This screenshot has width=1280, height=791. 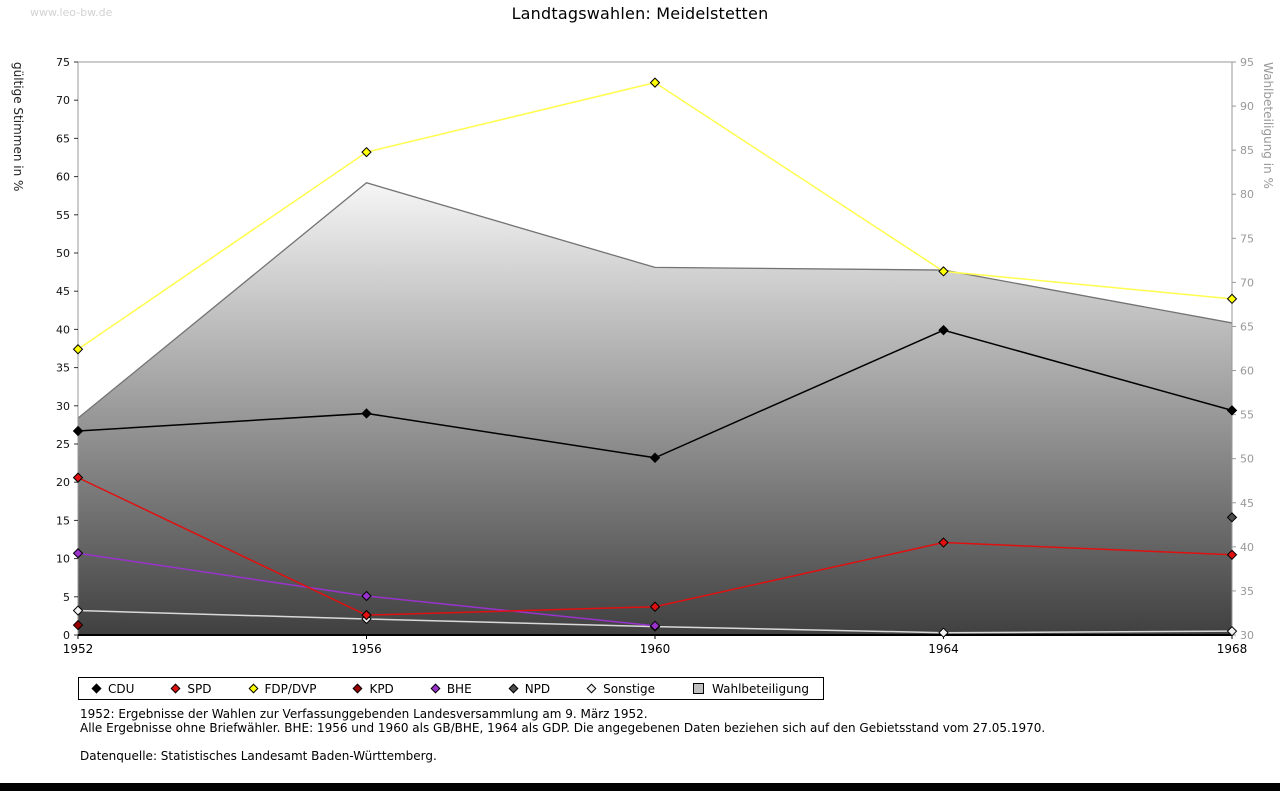 What do you see at coordinates (78, 625) in the screenshot?
I see `marker-kpd` at bounding box center [78, 625].